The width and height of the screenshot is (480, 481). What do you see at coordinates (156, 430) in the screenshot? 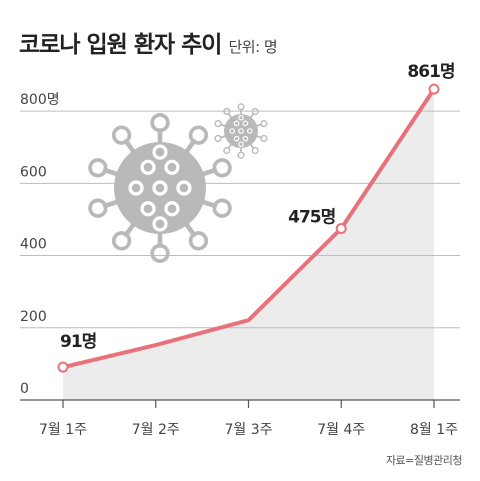
I see `x-tick-label-1: 7월 2주` at bounding box center [156, 430].